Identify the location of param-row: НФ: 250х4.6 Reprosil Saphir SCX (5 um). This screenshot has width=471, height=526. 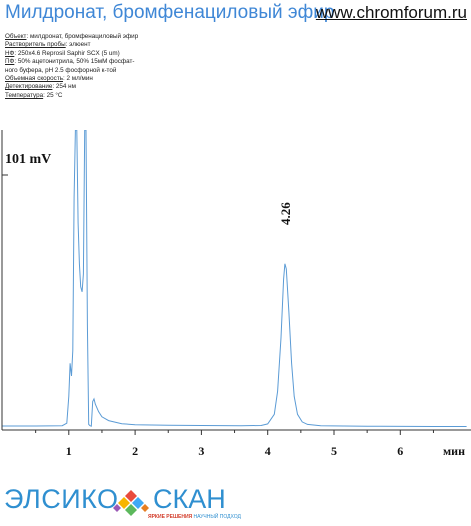
(71, 54).